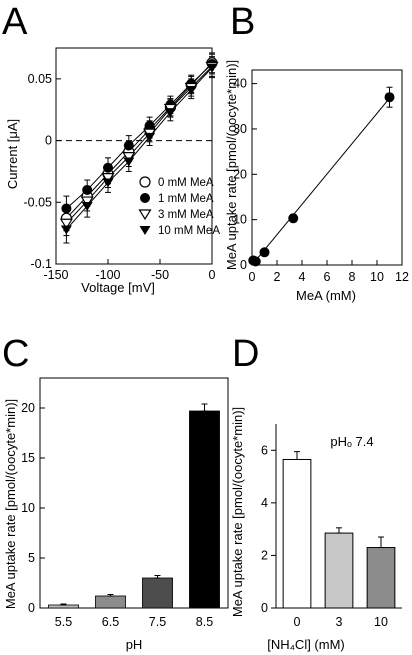 Image resolution: width=412 pixels, height=655 pixels. What do you see at coordinates (252, 277) in the screenshot?
I see `panel-b-xtick-label: 0` at bounding box center [252, 277].